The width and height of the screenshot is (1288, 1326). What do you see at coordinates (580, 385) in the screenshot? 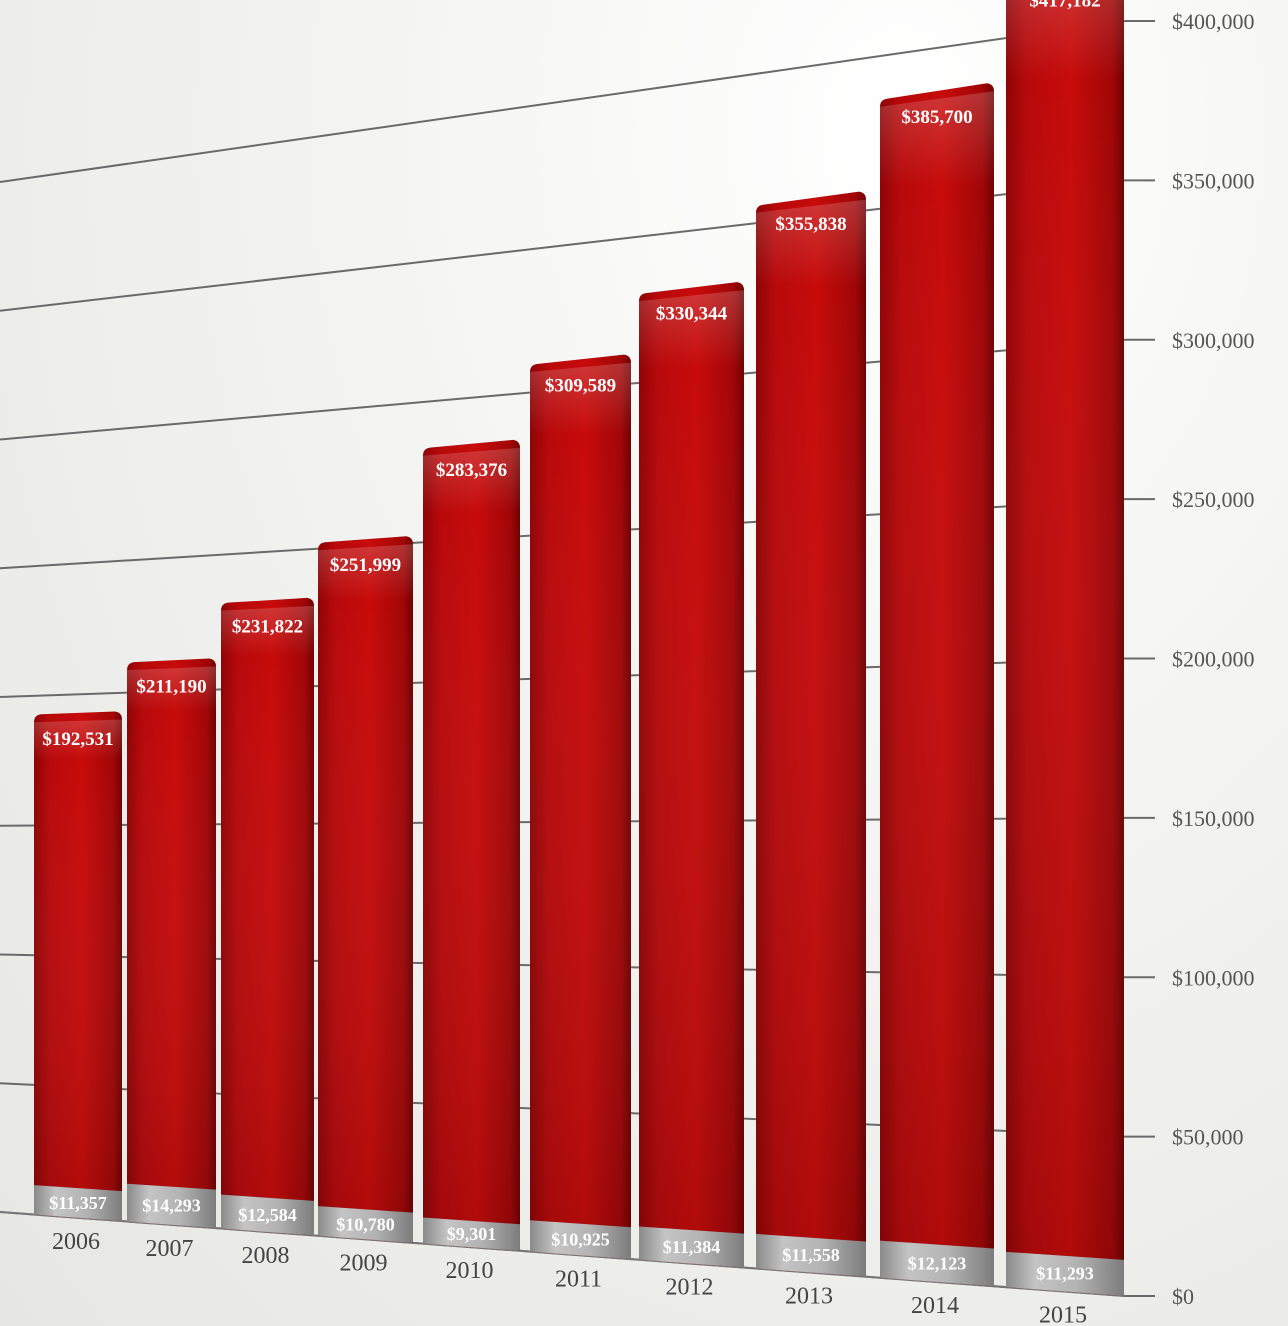
I see `value-label: $309,589` at bounding box center [580, 385].